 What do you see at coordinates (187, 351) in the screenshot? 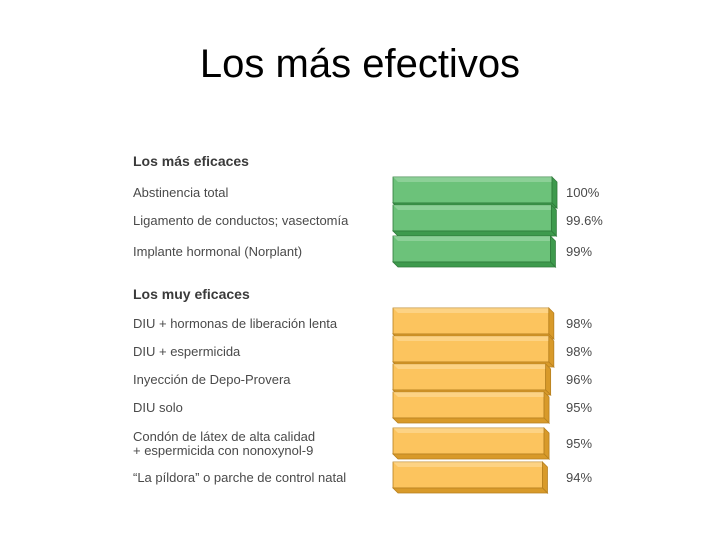
I see `bar-label: DIU + espermicida` at bounding box center [187, 351].